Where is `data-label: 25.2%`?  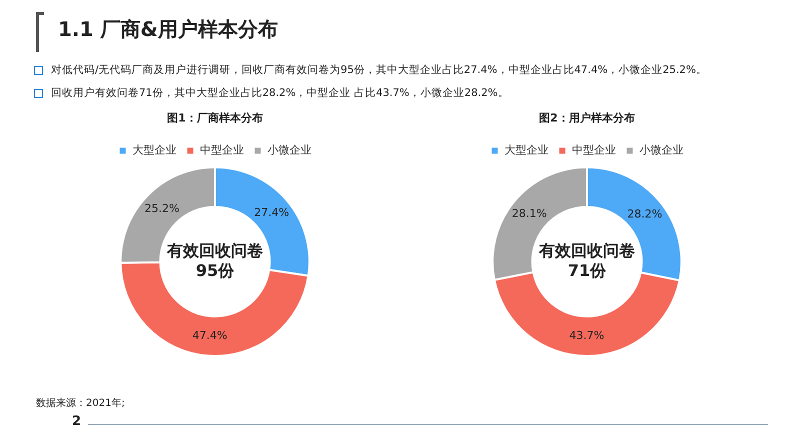 data-label: 25.2% is located at coordinates (162, 209).